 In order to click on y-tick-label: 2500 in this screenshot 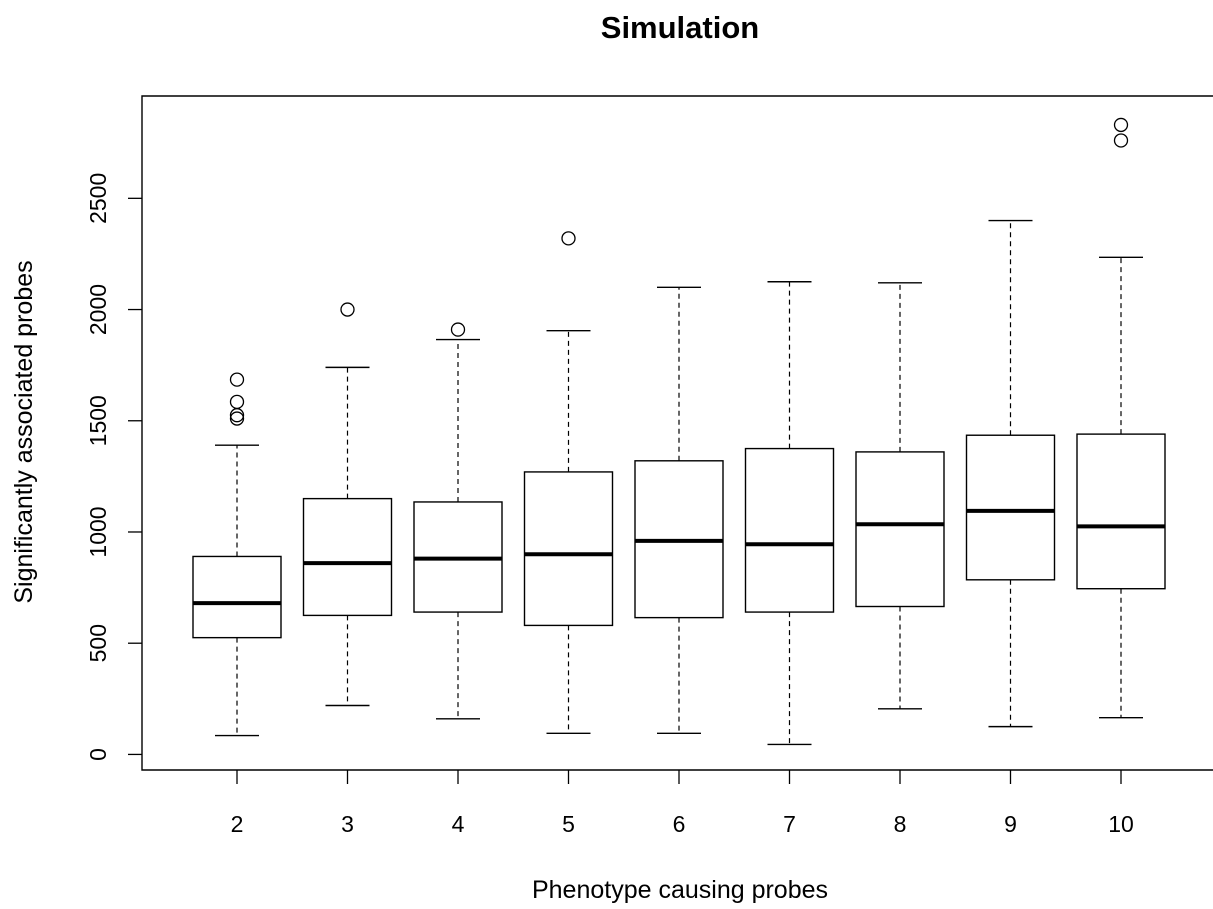, I will do `click(98, 198)`.